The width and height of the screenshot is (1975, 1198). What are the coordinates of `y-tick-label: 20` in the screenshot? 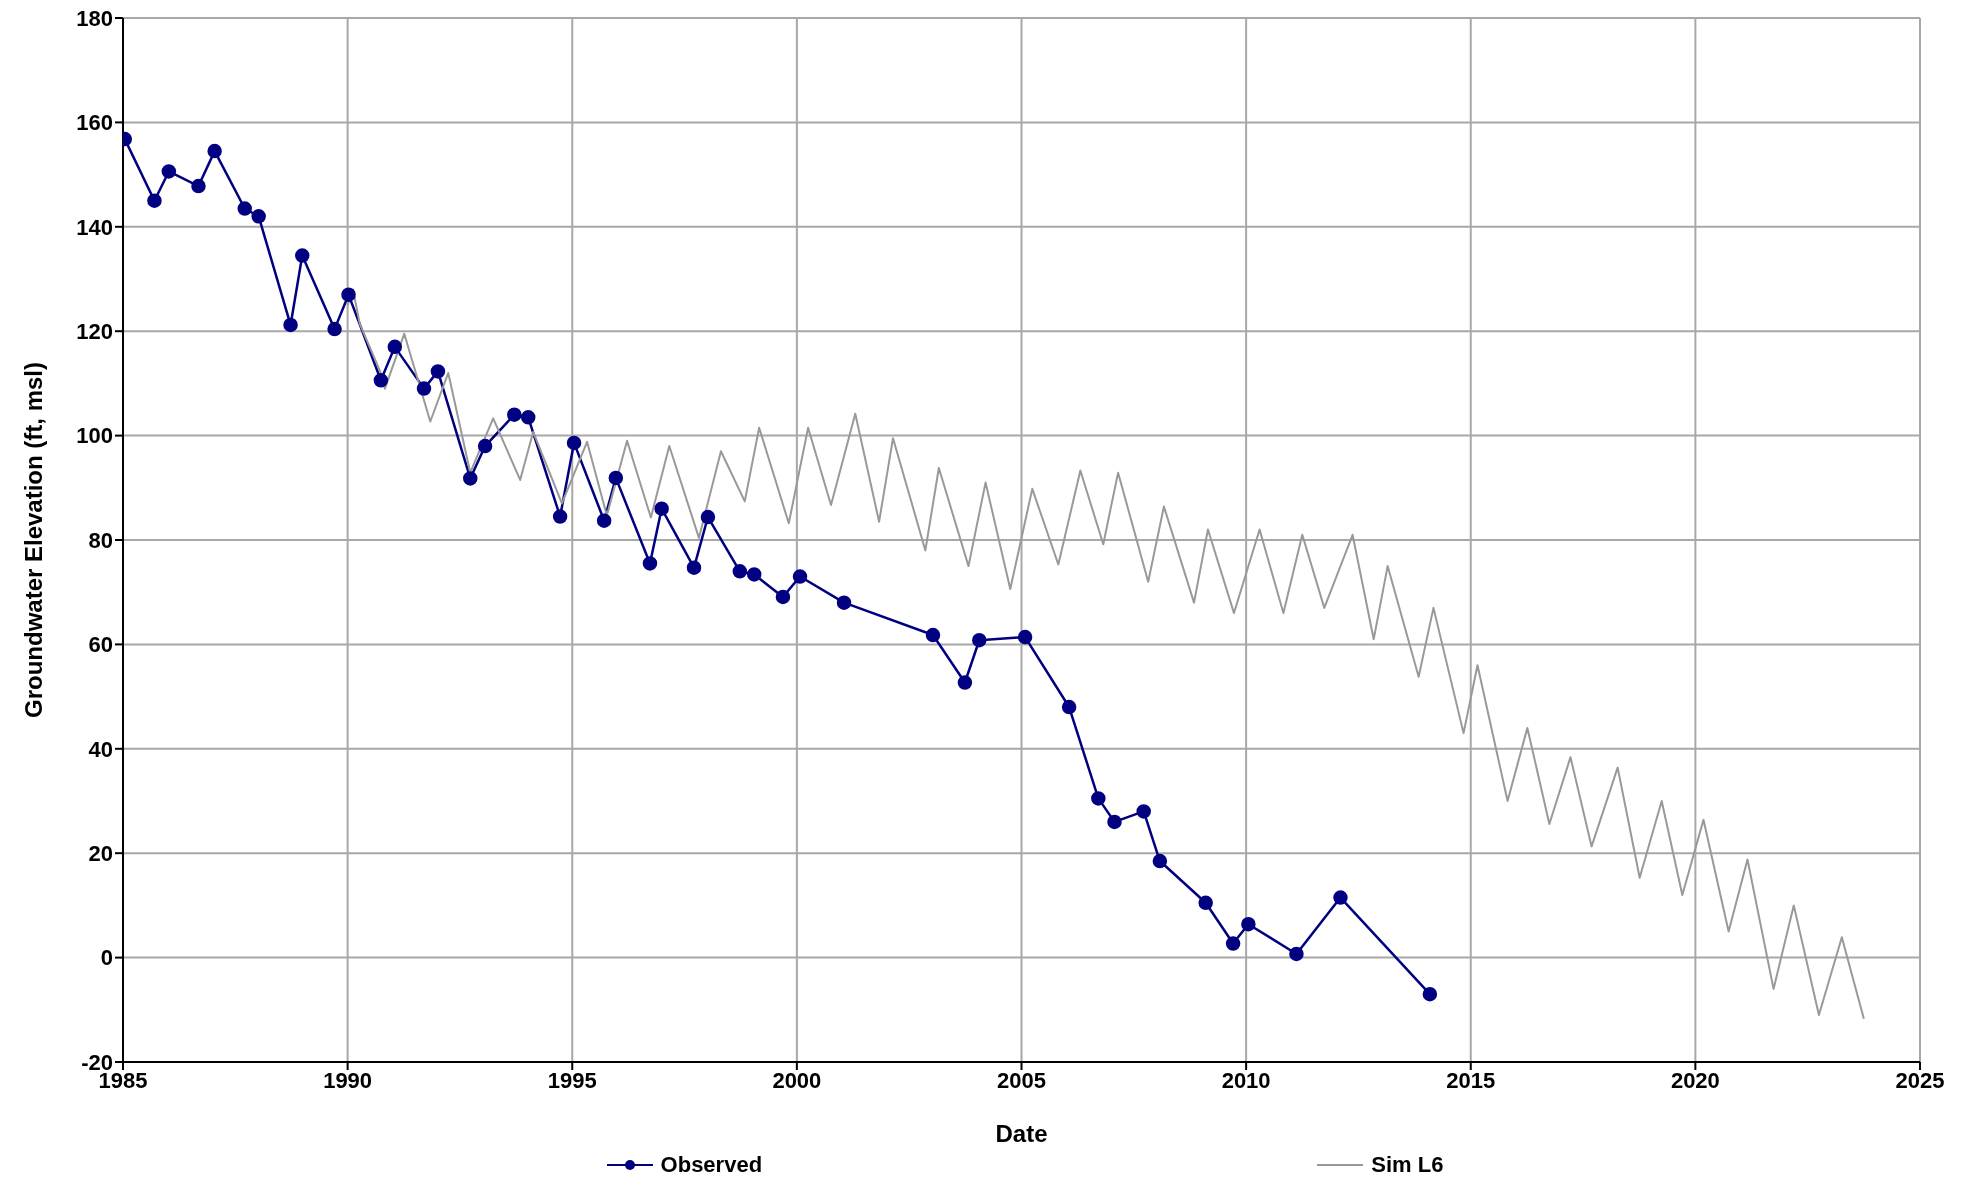 It's located at (100, 854).